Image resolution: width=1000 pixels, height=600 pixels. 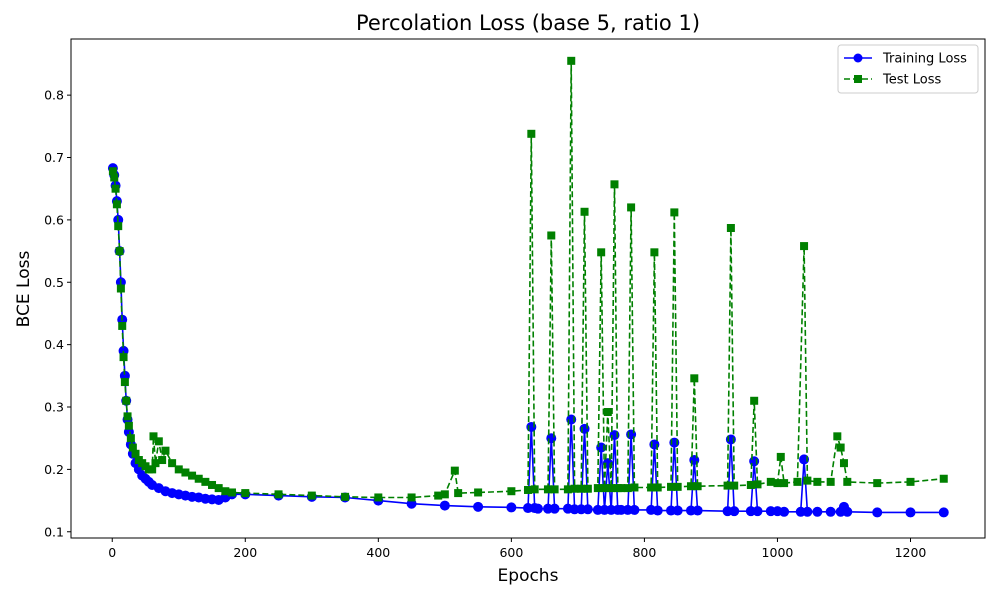 I want to click on x-tick-label: 1200, so click(x=911, y=552).